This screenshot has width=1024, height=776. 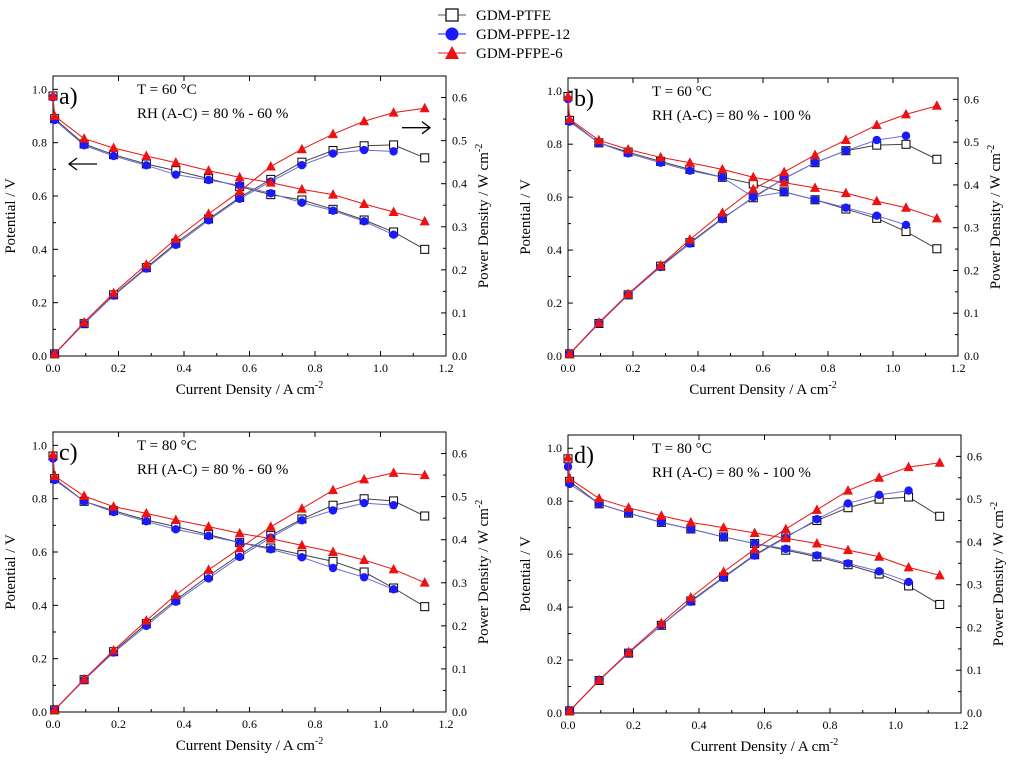 I want to click on y-axis-label: Potential / V, so click(x=526, y=217).